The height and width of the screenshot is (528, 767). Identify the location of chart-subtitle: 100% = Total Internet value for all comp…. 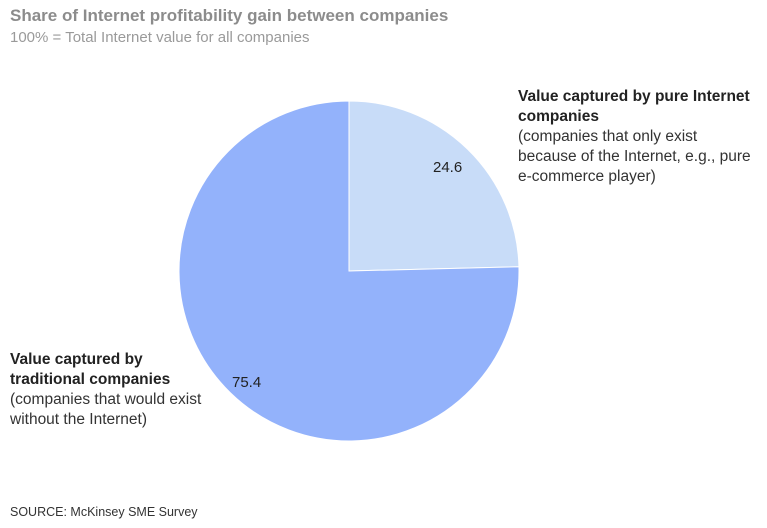
(160, 37).